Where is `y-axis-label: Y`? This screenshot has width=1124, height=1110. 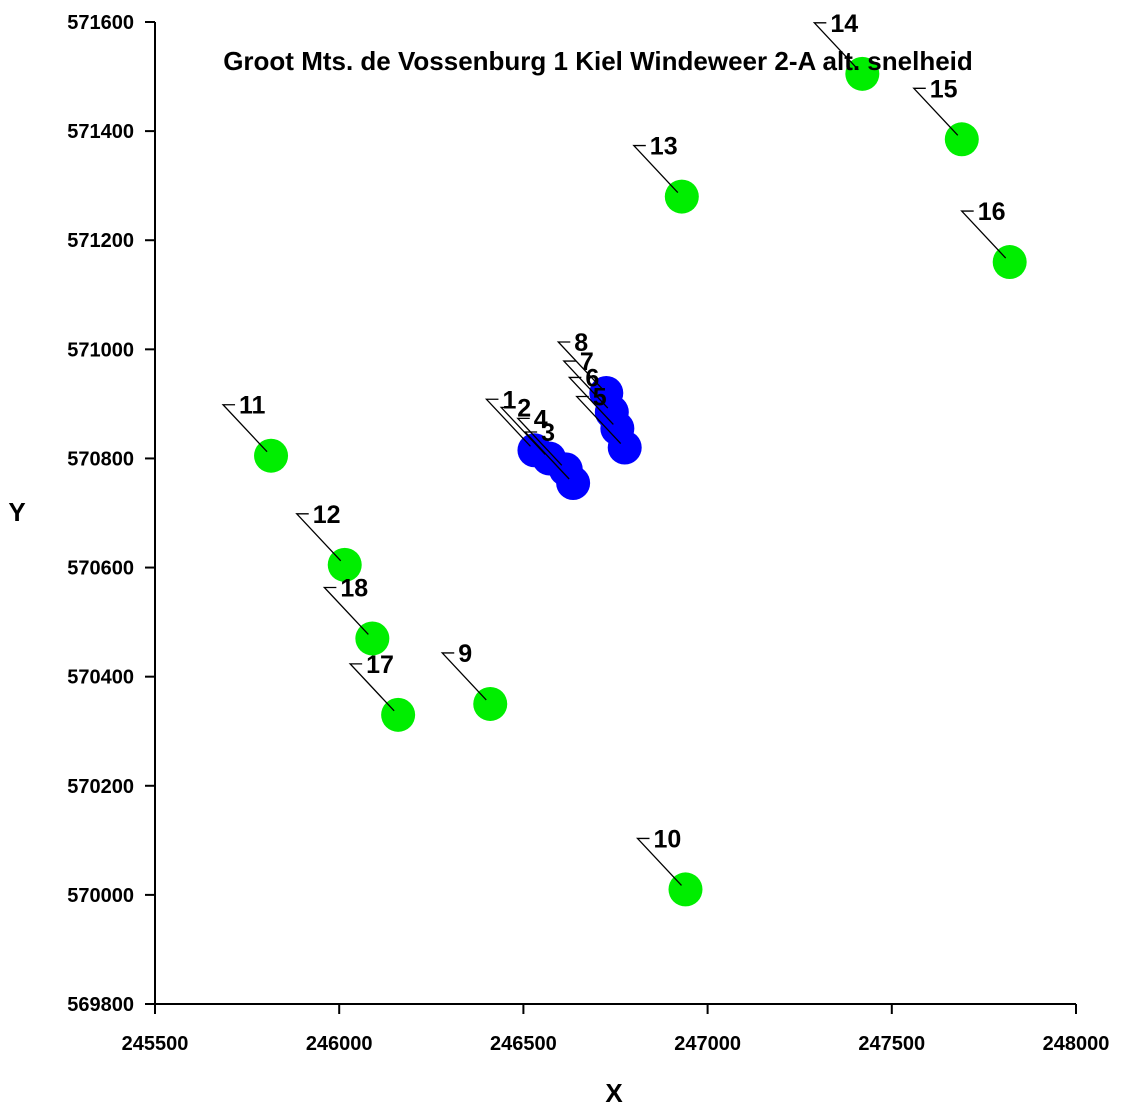
y-axis-label: Y is located at coordinates (16, 512).